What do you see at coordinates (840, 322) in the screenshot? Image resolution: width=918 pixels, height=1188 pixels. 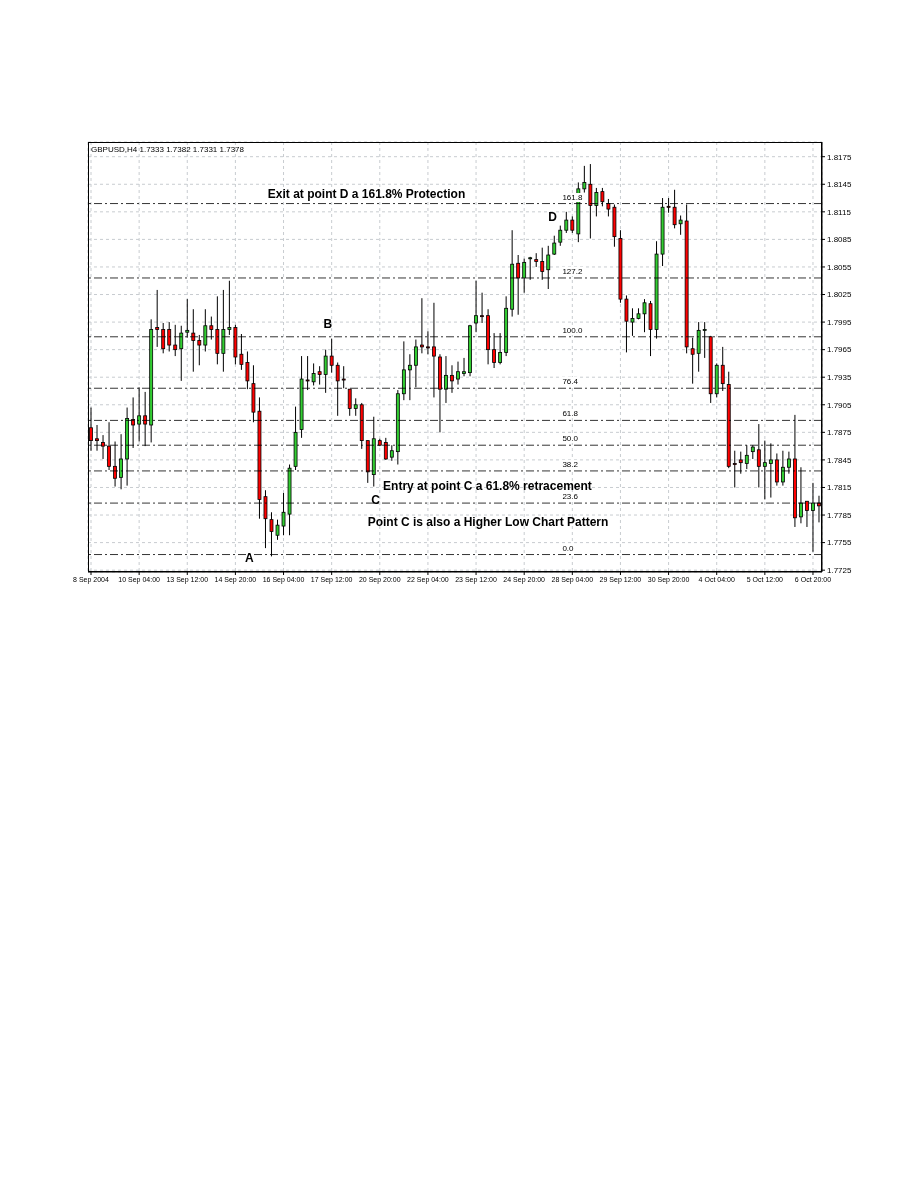 I see `y-tick-label: 1.7995` at bounding box center [840, 322].